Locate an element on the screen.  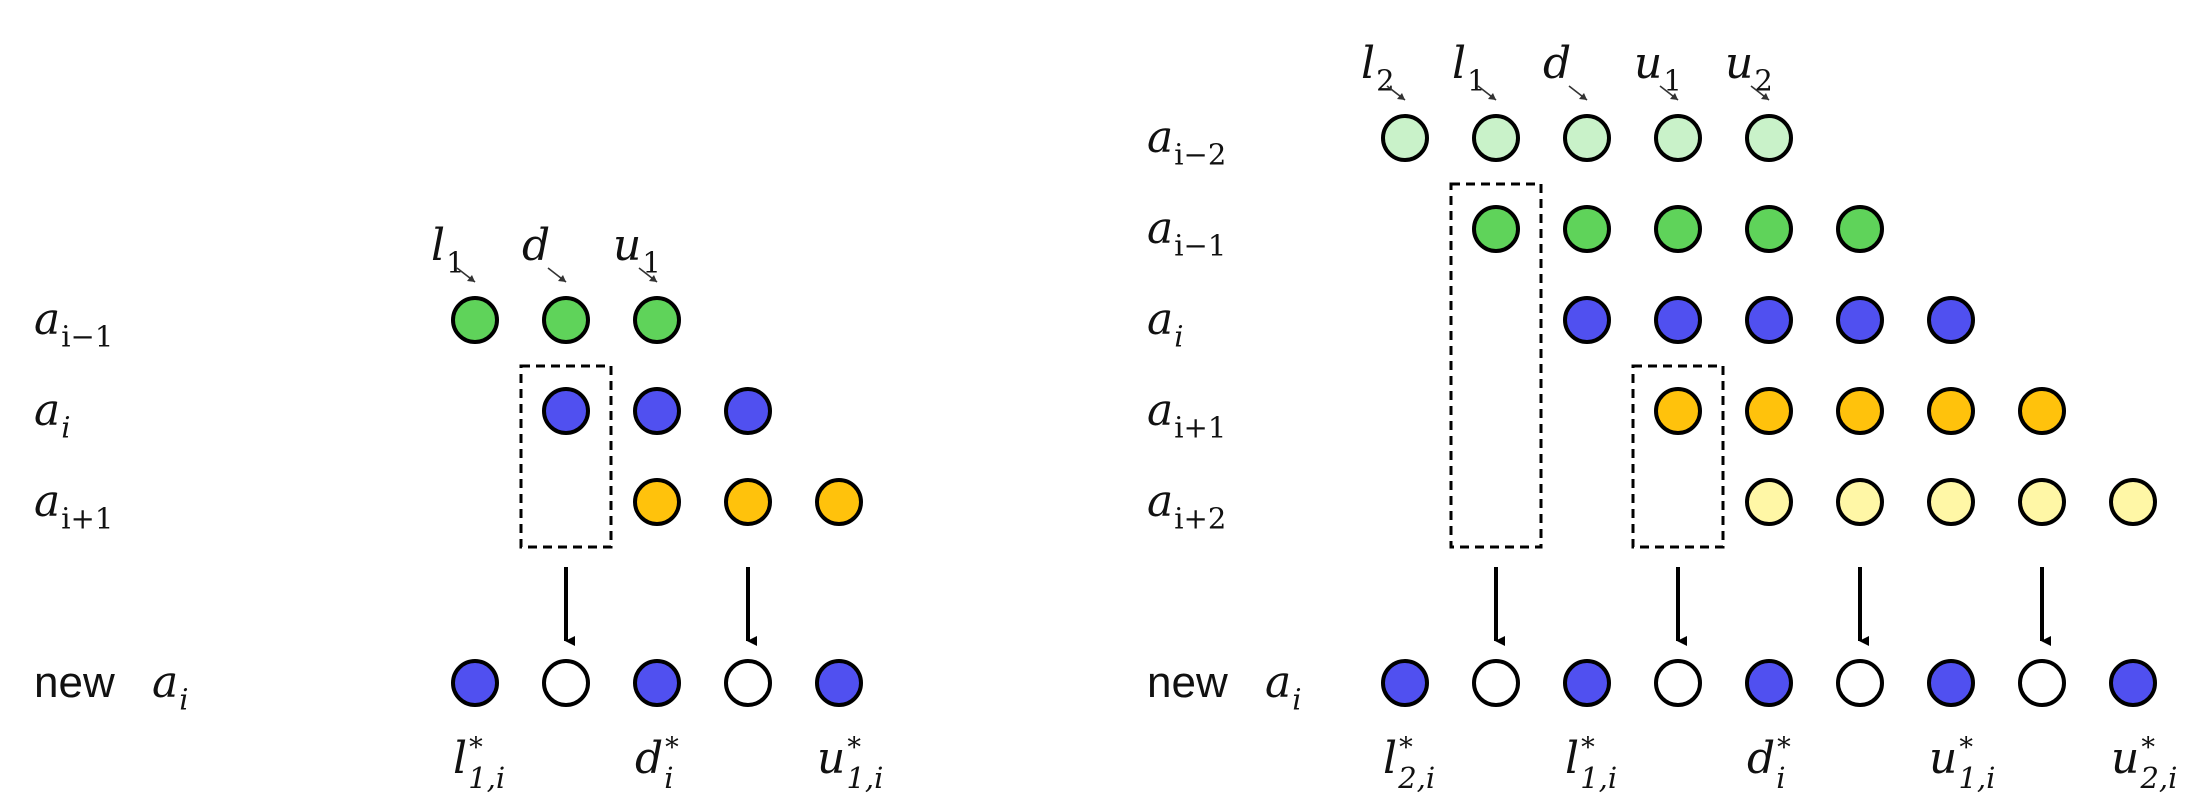
row-label-a-i+2: ai+2 is located at coordinates (1186, 505).